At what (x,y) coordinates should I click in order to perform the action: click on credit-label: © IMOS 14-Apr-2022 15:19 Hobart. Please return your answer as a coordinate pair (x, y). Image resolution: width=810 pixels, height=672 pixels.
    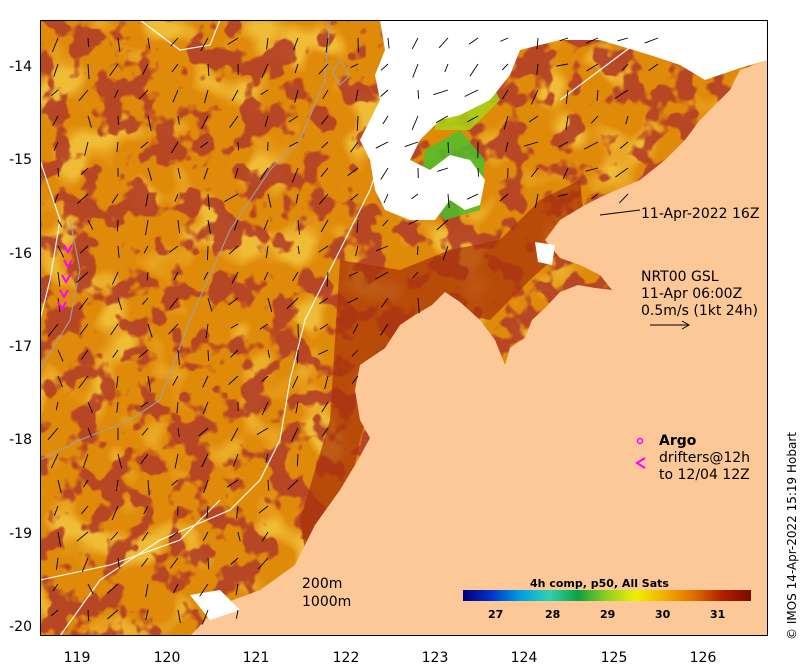
    Looking at the image, I should click on (792, 536).